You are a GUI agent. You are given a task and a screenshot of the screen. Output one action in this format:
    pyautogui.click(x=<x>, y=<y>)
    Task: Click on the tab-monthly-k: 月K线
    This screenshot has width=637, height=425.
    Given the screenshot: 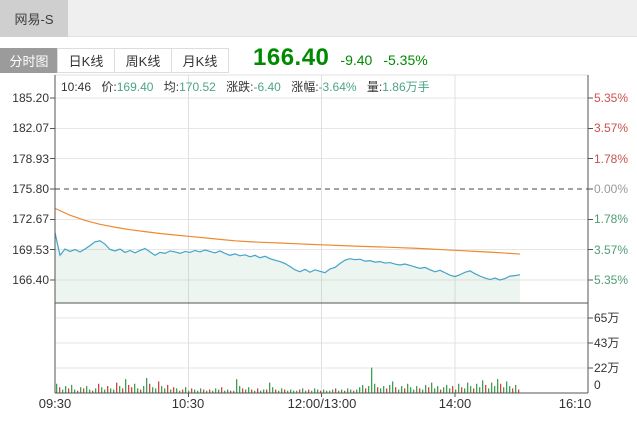 What is the action you would take?
    pyautogui.click(x=200, y=60)
    